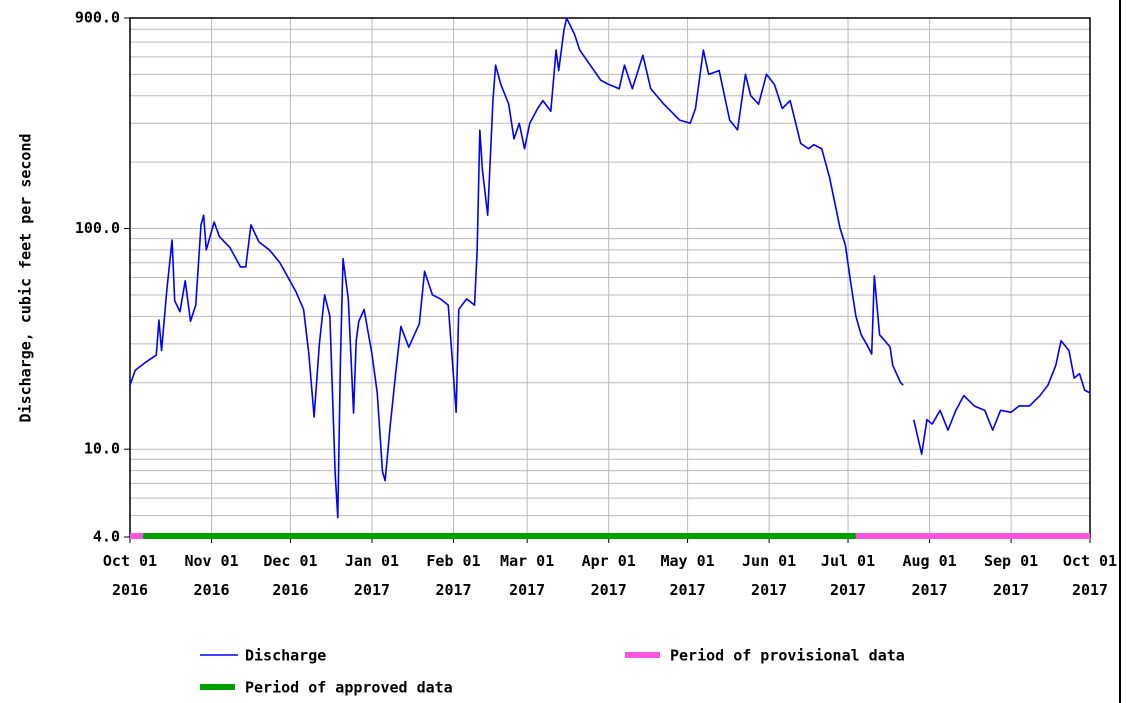 The width and height of the screenshot is (1133, 703). What do you see at coordinates (285, 656) in the screenshot?
I see `legend-label: Discharge` at bounding box center [285, 656].